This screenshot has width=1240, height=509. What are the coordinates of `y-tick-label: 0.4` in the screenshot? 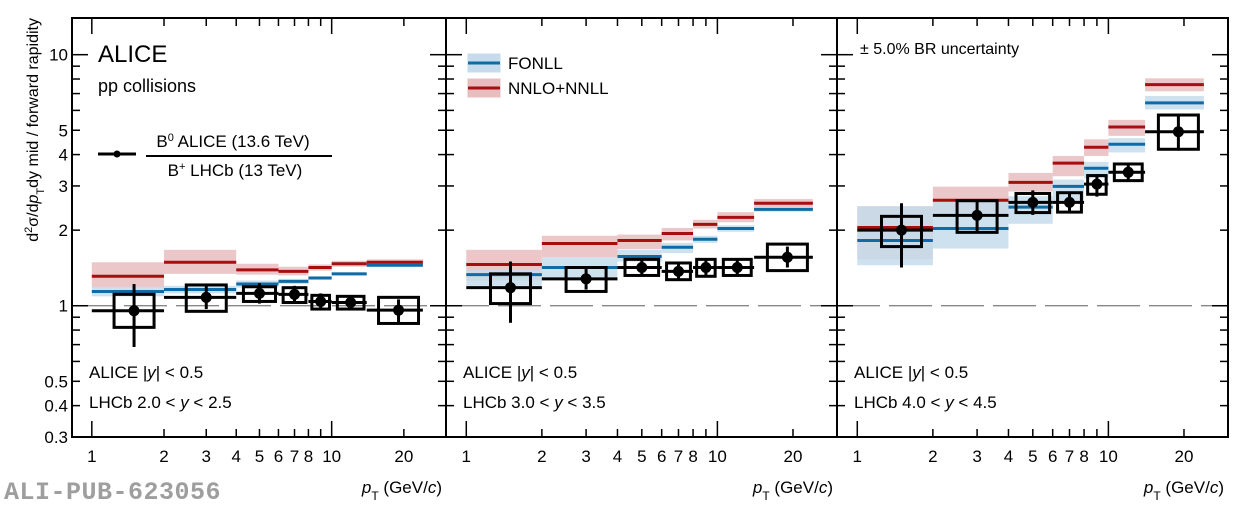 It's located at (56, 406).